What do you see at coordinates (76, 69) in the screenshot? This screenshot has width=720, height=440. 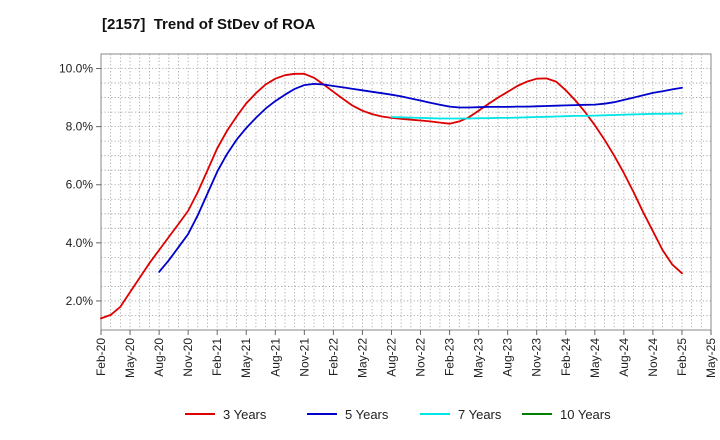 I see `y-tick-label: 10.0%` at bounding box center [76, 69].